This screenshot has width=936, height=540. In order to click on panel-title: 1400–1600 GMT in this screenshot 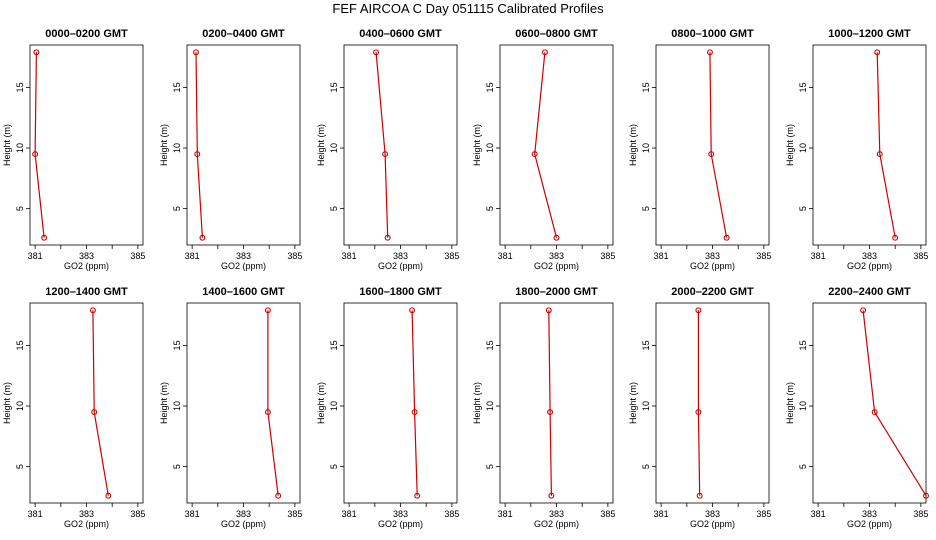, I will do `click(243, 292)`.